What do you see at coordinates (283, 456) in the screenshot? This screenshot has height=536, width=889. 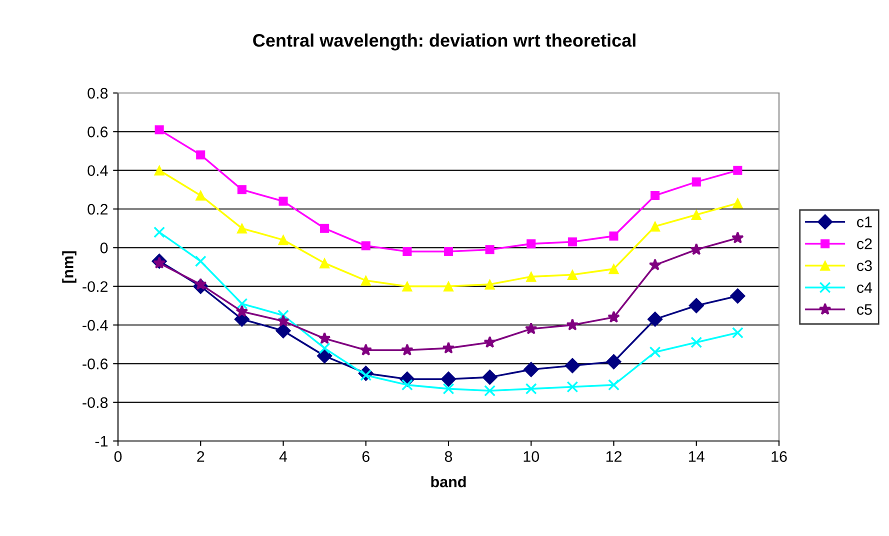 I see `x-tick-label: 4` at bounding box center [283, 456].